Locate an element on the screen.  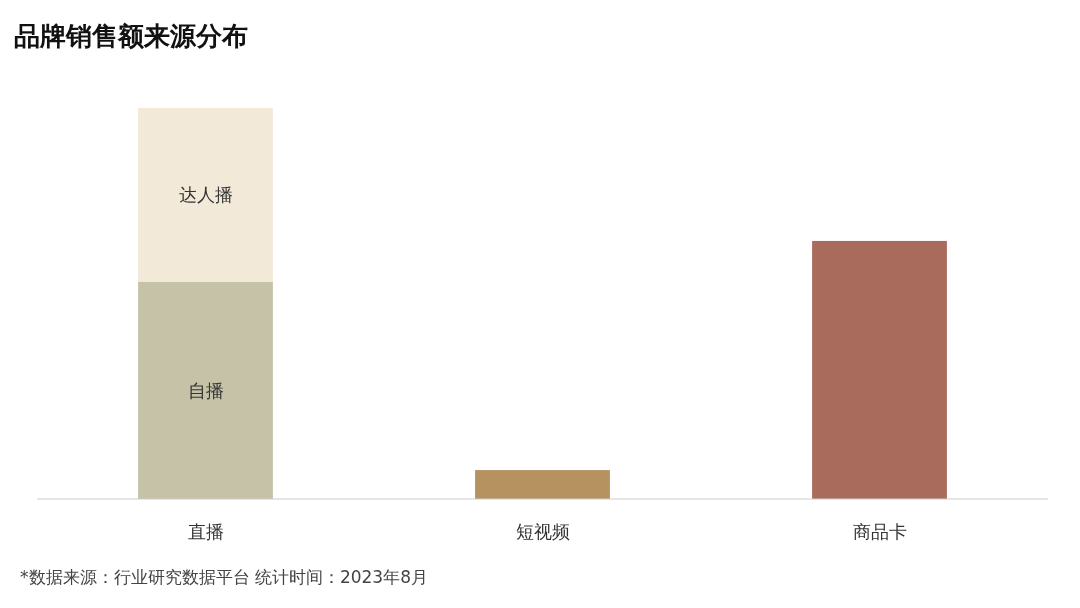
series-label: 自播 is located at coordinates (205, 390).